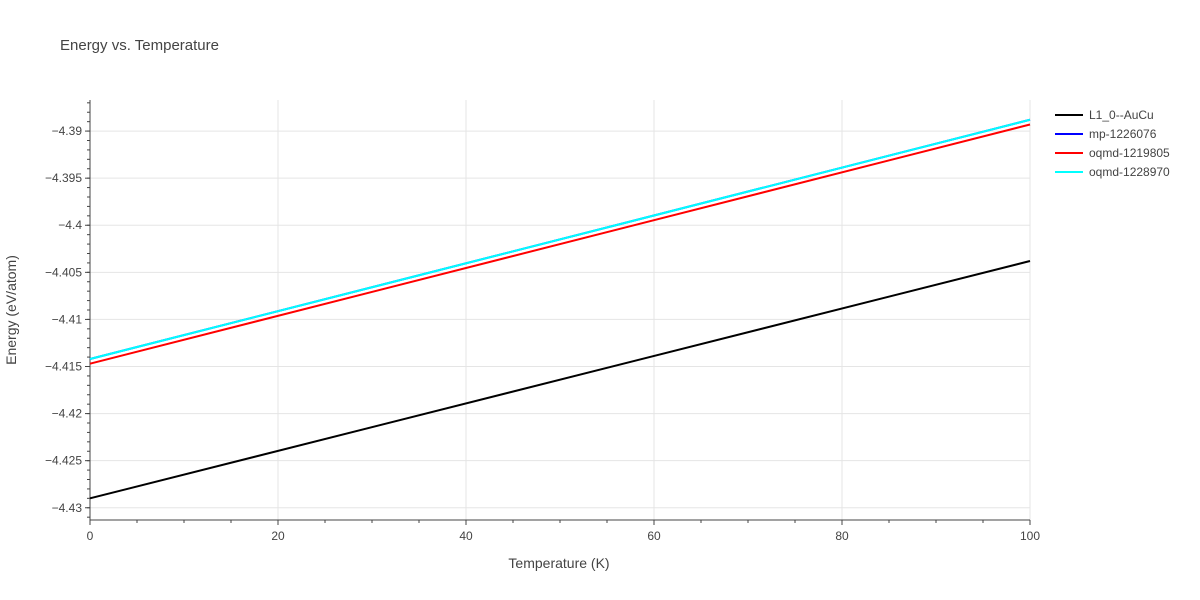 This screenshot has height=600, width=1200. I want to click on legend-item: L1_0--AuCu, so click(1104, 115).